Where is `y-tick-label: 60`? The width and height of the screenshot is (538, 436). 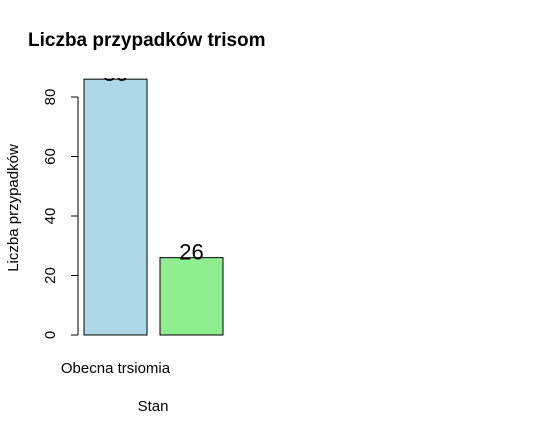 y-tick-label: 60 is located at coordinates (50, 156).